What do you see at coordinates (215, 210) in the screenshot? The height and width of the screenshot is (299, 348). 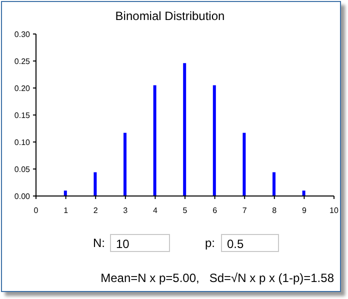 I see `x-tick-label: 6` at bounding box center [215, 210].